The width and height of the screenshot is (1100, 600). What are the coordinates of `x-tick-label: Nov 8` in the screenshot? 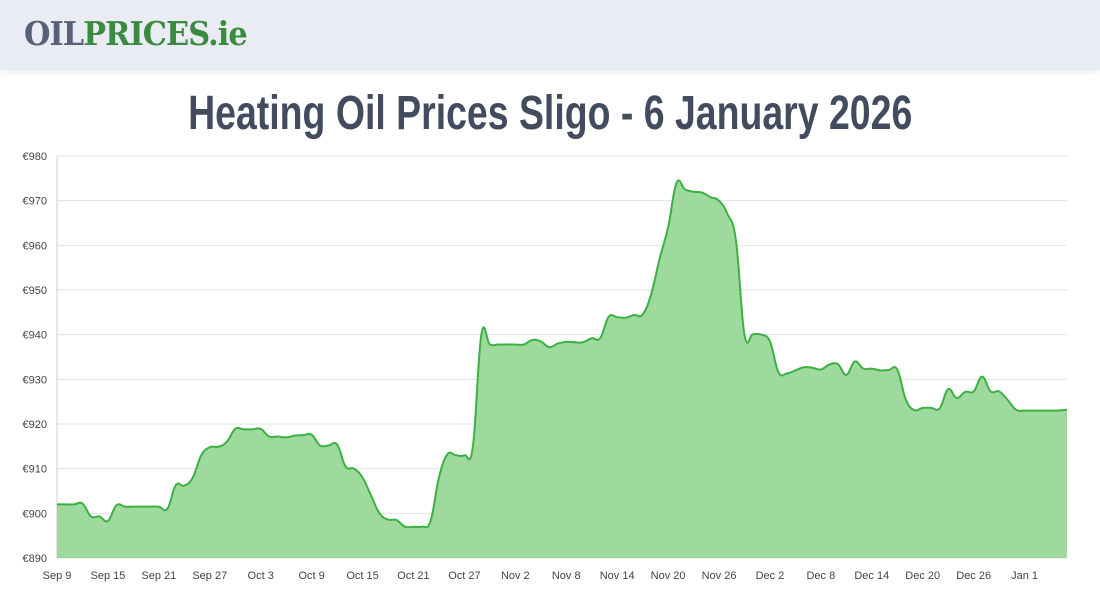 It's located at (566, 576).